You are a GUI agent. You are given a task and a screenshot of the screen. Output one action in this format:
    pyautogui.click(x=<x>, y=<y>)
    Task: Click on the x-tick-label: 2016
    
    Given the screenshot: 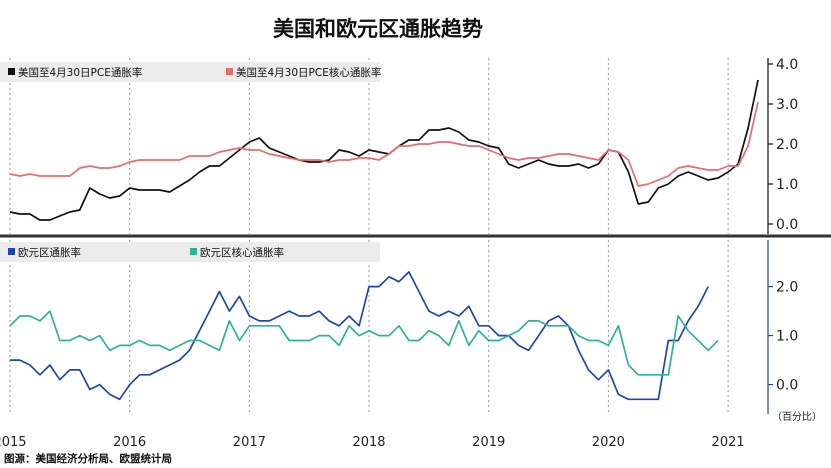 What is the action you would take?
    pyautogui.click(x=129, y=442)
    